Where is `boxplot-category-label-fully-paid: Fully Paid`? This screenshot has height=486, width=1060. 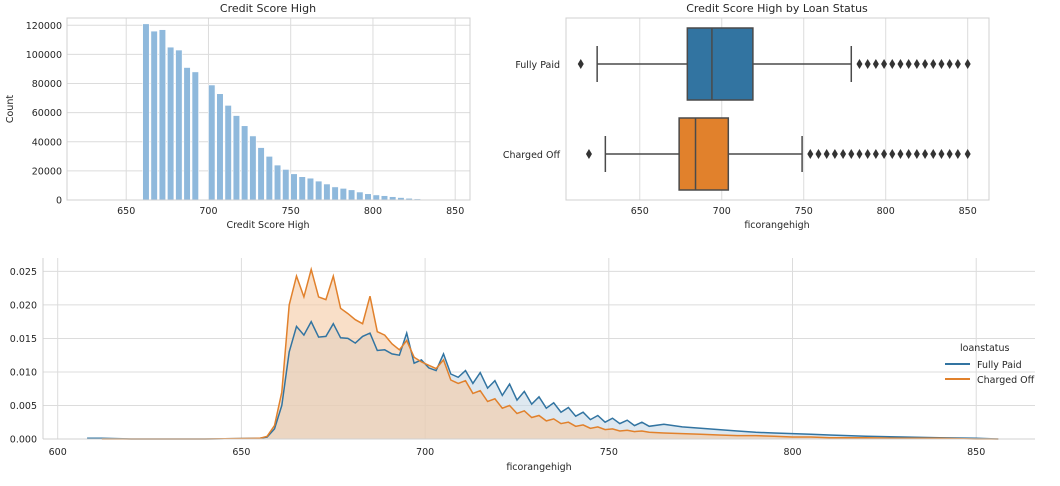
boxplot-category-label-fully-paid: Fully Paid is located at coordinates (537, 65).